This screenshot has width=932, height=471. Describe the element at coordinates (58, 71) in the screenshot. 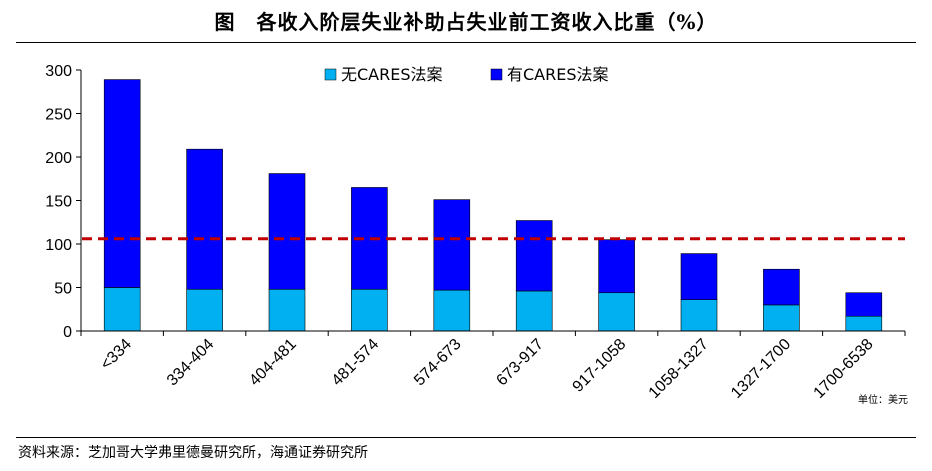

I see `y-tick-label: 300` at that location.